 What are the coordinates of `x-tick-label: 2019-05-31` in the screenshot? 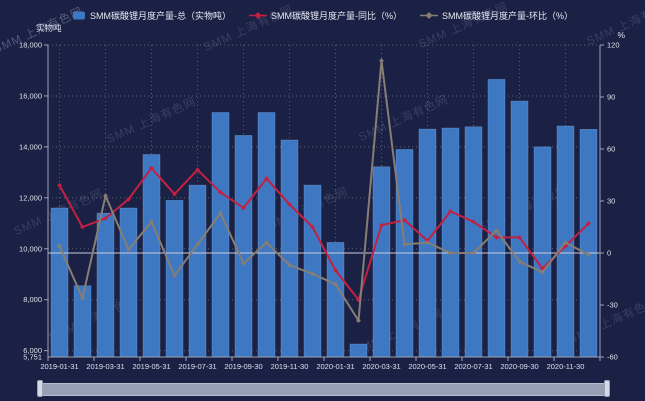 It's located at (151, 366).